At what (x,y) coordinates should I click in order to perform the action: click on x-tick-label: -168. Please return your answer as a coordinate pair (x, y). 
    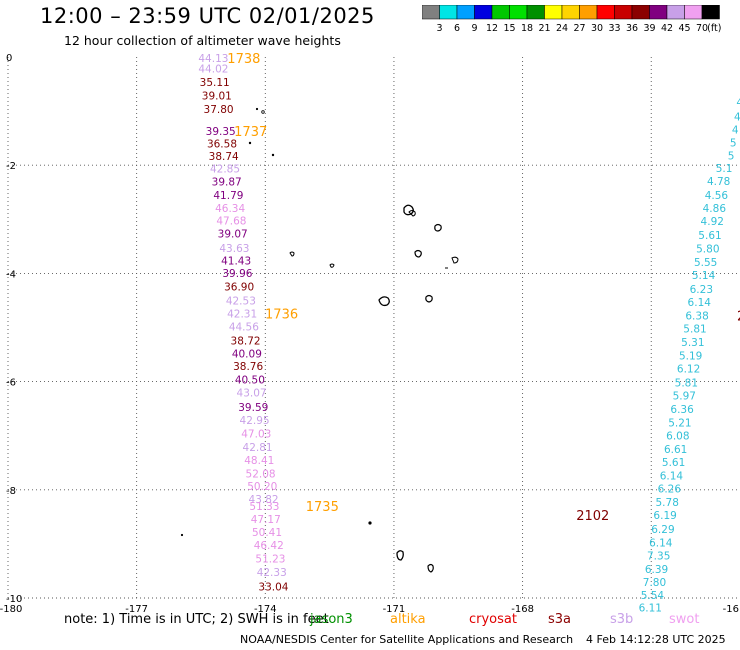
    Looking at the image, I should click on (522, 609).